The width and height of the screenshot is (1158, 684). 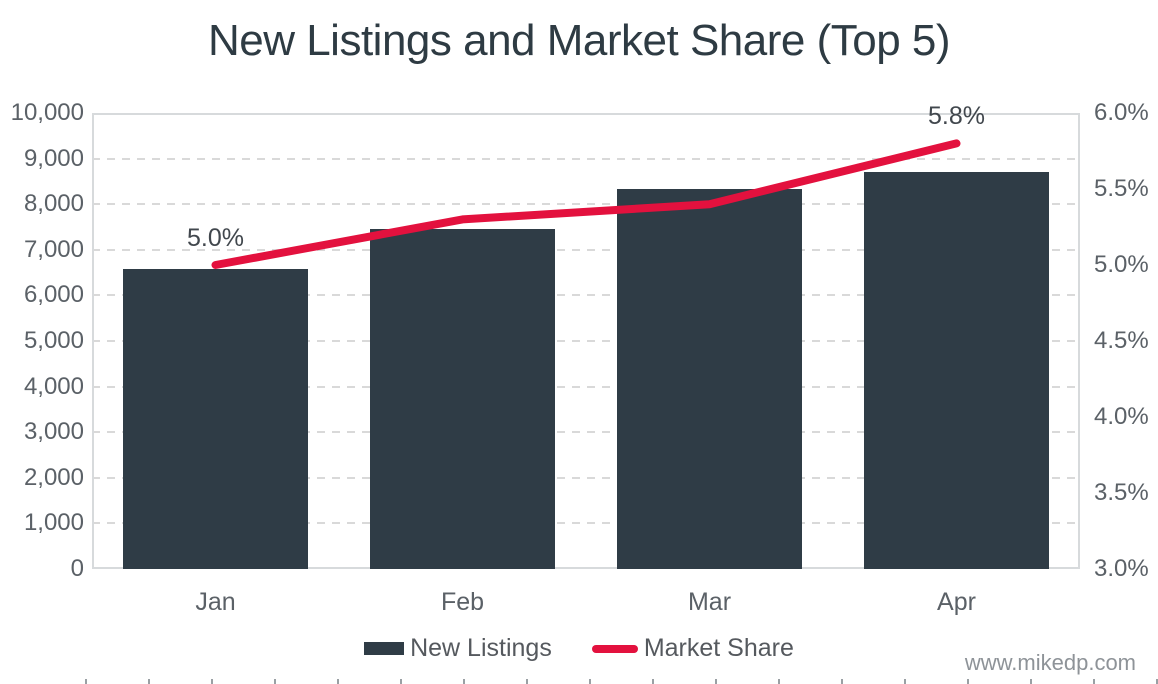 I want to click on left-axis-tick-label: 8,000, so click(x=53, y=204).